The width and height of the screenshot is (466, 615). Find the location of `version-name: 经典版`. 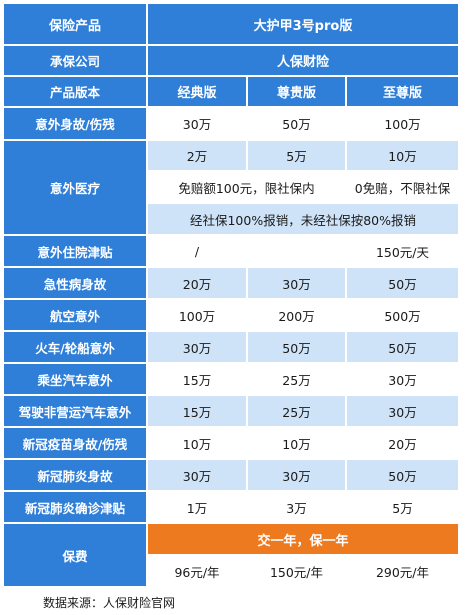

version-name: 经典版 is located at coordinates (197, 91).